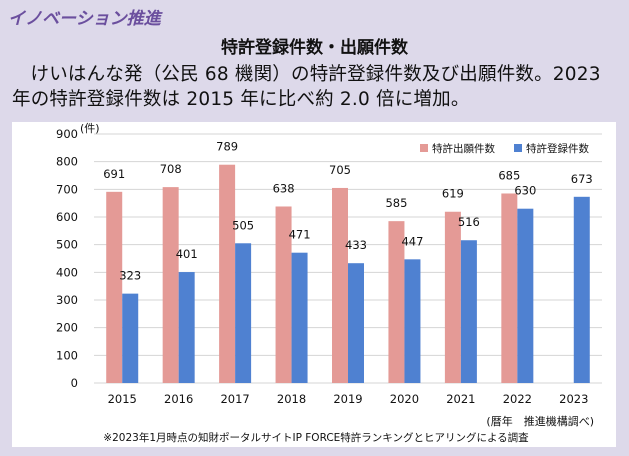 Image resolution: width=629 pixels, height=456 pixels. What do you see at coordinates (114, 174) in the screenshot?
I see `data-label: 691` at bounding box center [114, 174].